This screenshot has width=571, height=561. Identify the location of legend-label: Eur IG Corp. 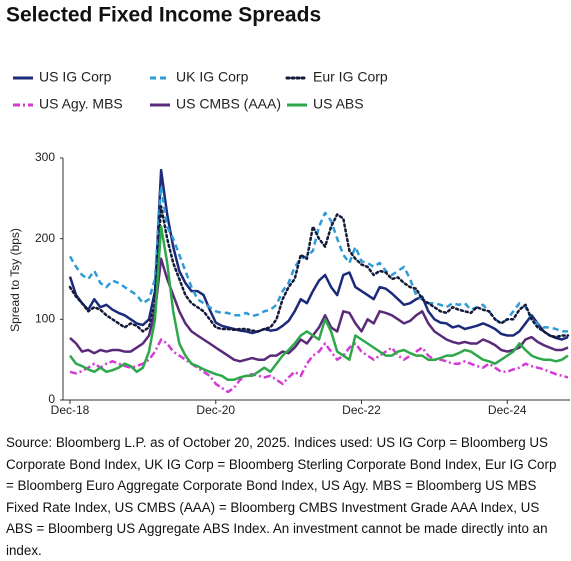
(350, 77).